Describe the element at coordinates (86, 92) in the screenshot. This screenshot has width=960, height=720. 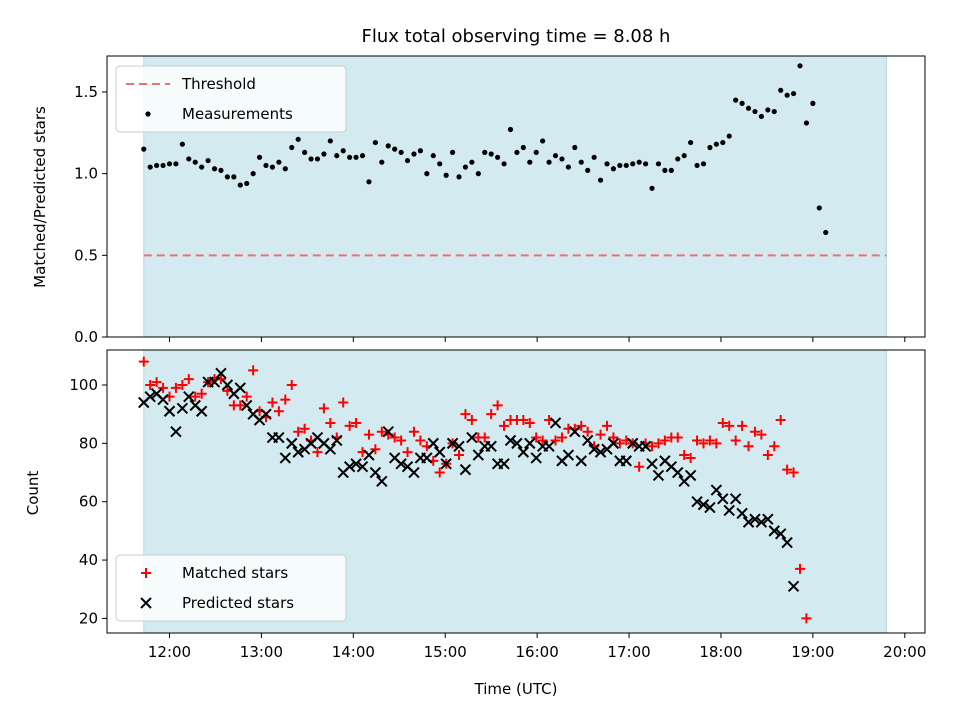
I see `top-y-tick-label: 1.5` at that location.